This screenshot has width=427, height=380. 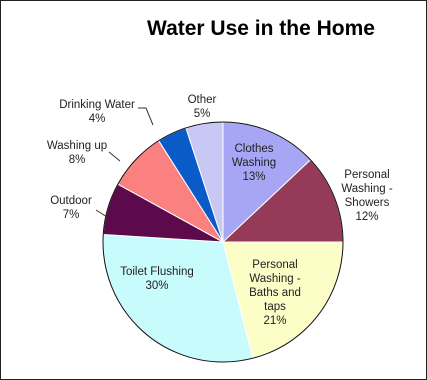 I want to click on slice-label-clothes-washing: Clothes Washing 13%, so click(x=254, y=163).